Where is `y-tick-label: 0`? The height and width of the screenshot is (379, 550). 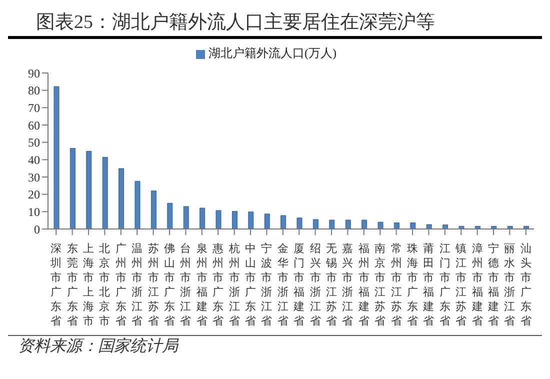 y-tick-label: 0 is located at coordinates (37, 229).